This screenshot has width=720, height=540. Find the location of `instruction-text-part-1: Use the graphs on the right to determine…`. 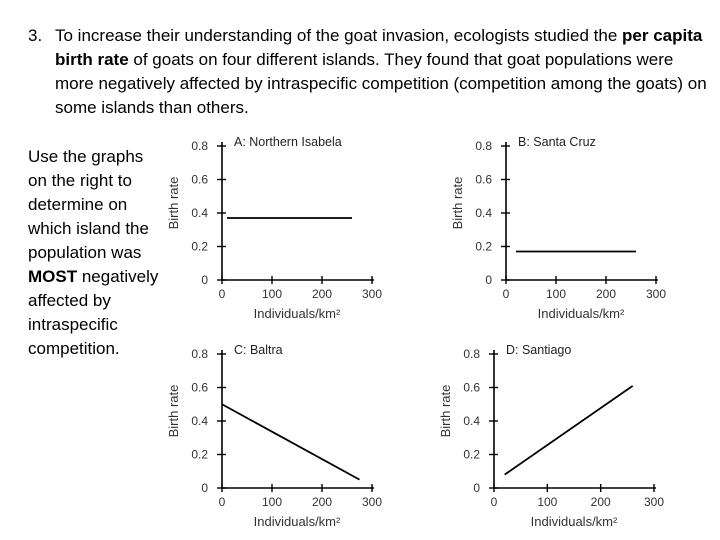

instruction-text-part-1: Use the graphs on the right to determine… is located at coordinates (88, 204).